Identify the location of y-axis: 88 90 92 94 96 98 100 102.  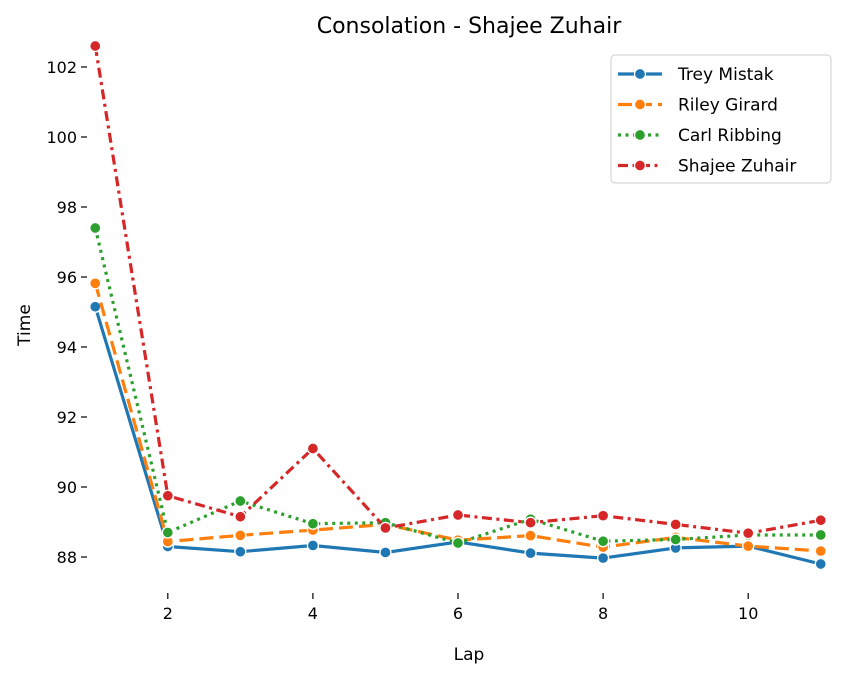
(66, 312).